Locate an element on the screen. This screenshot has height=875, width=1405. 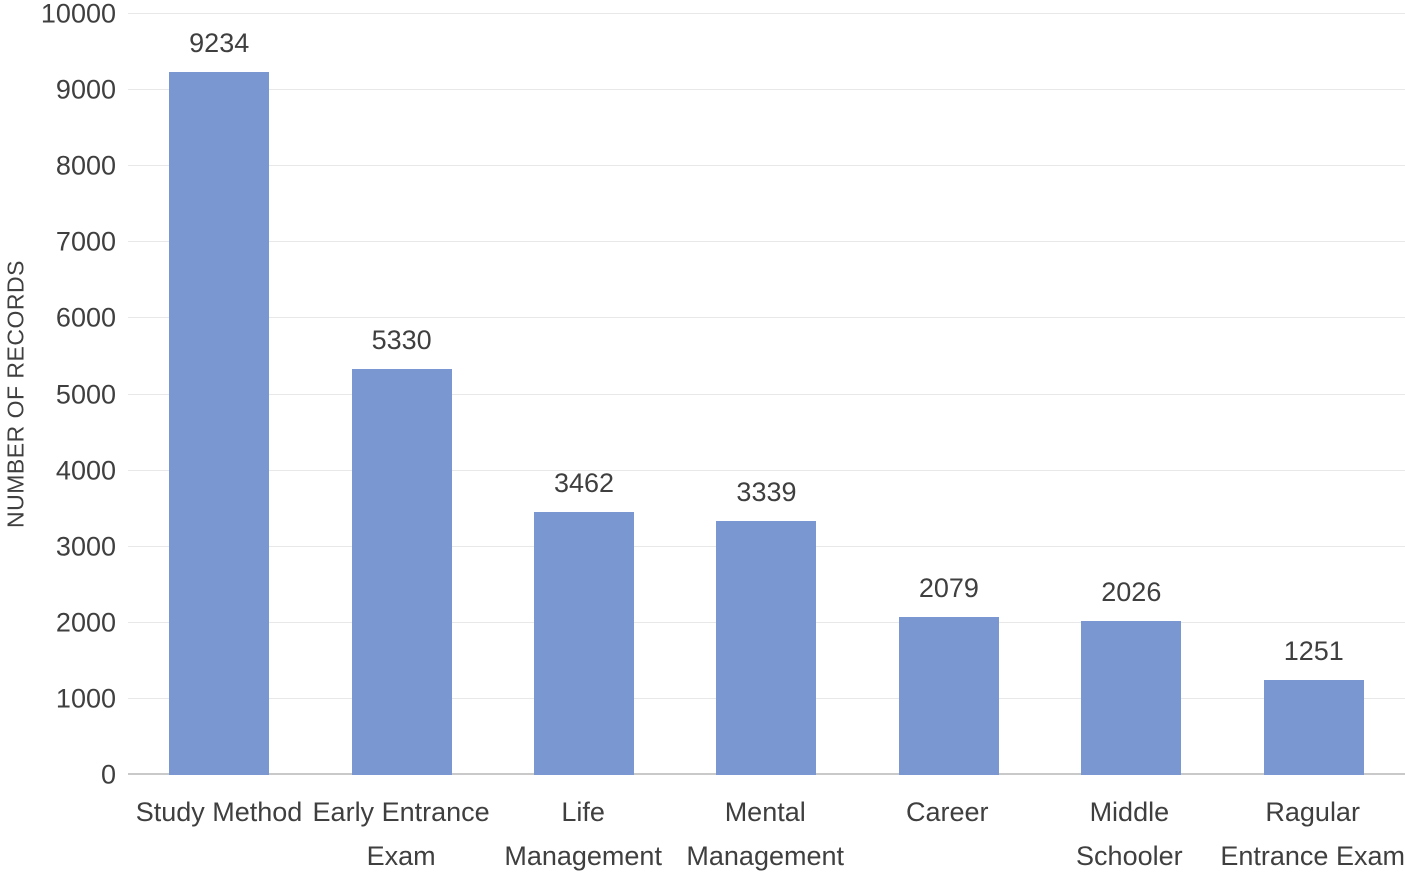
y-tick-label: 6000 is located at coordinates (85, 317).